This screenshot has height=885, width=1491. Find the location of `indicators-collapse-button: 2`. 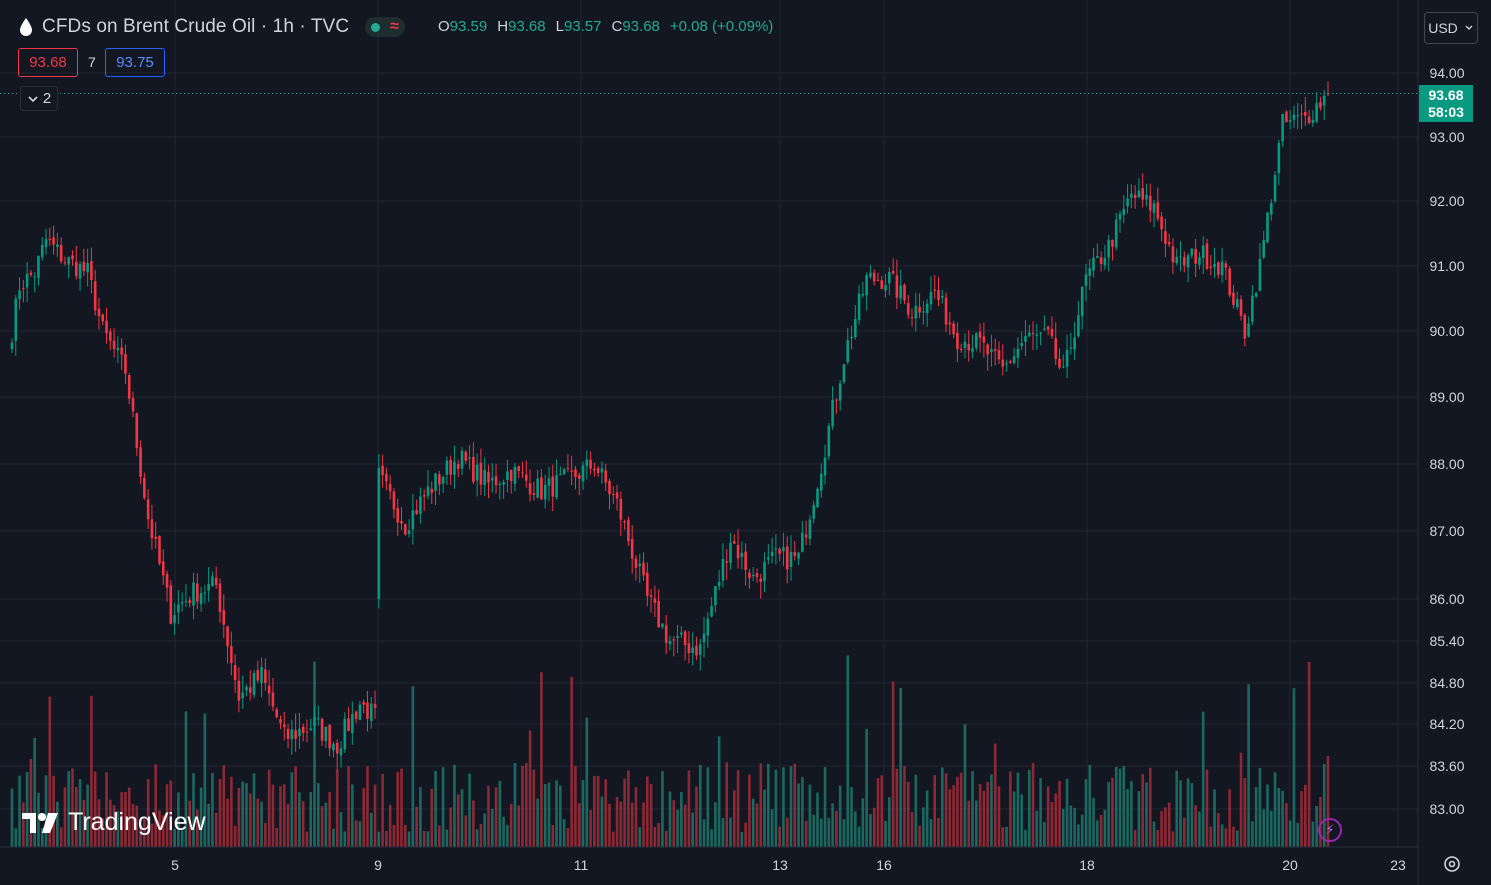

indicators-collapse-button: 2 is located at coordinates (39, 98).